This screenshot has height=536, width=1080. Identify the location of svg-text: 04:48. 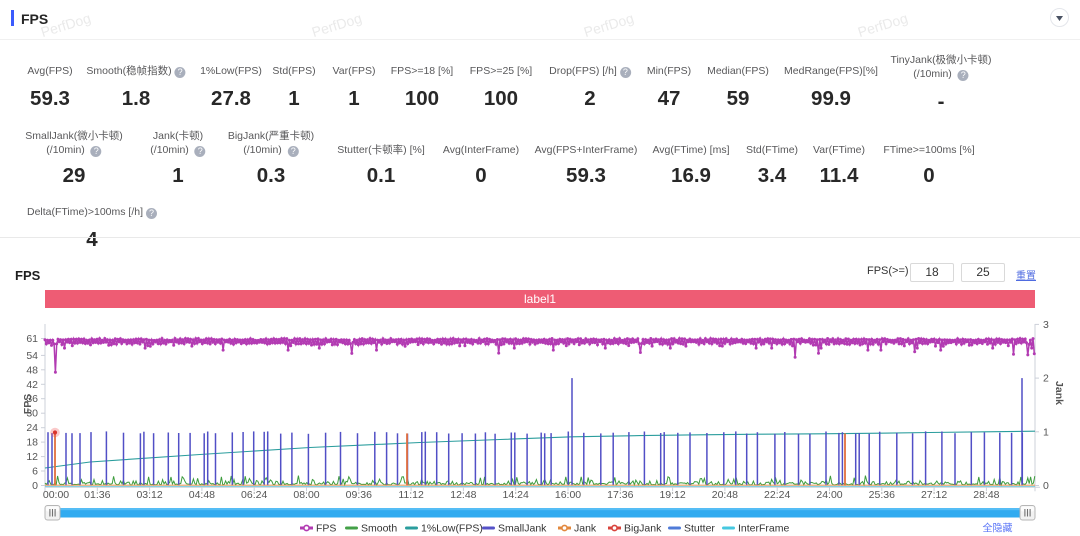
(202, 495).